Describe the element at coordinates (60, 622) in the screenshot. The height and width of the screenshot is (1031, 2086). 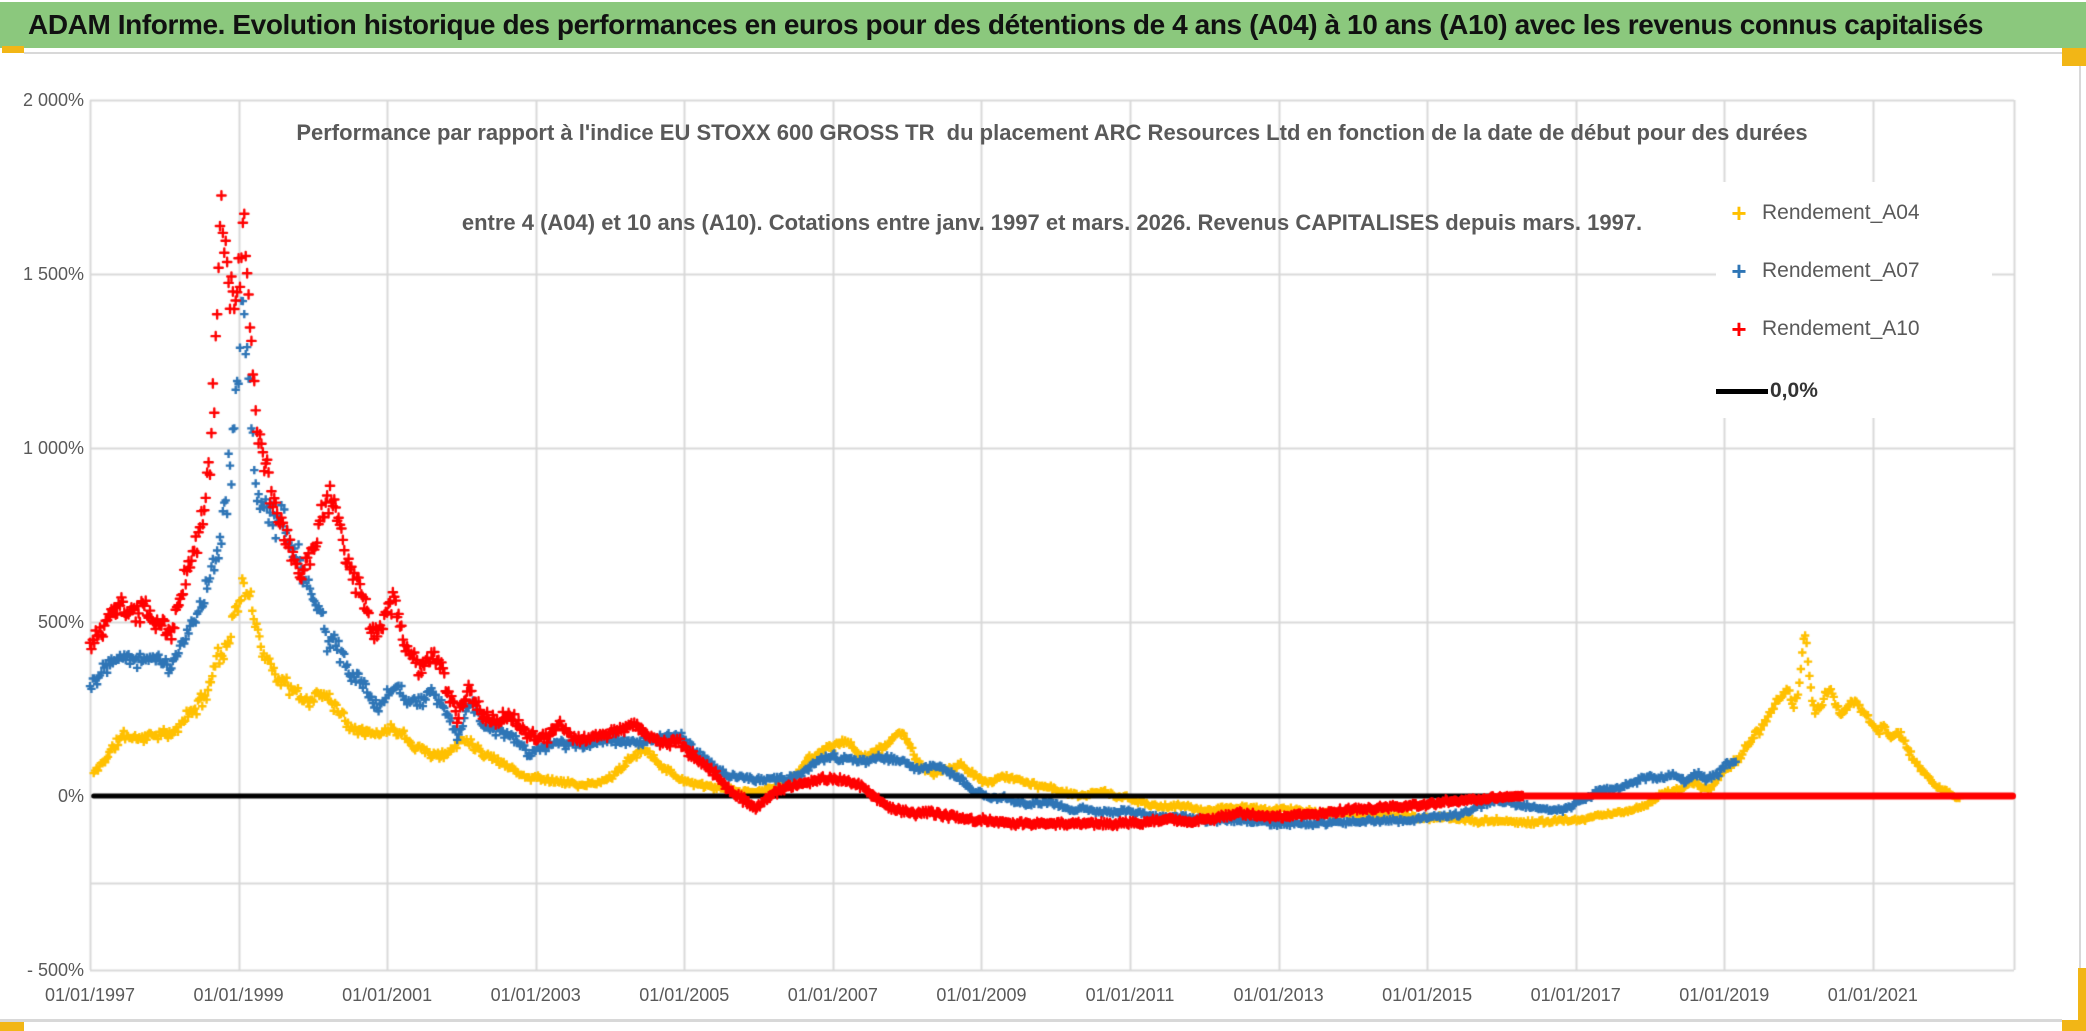
I see `y-tick-label: 500%` at that location.